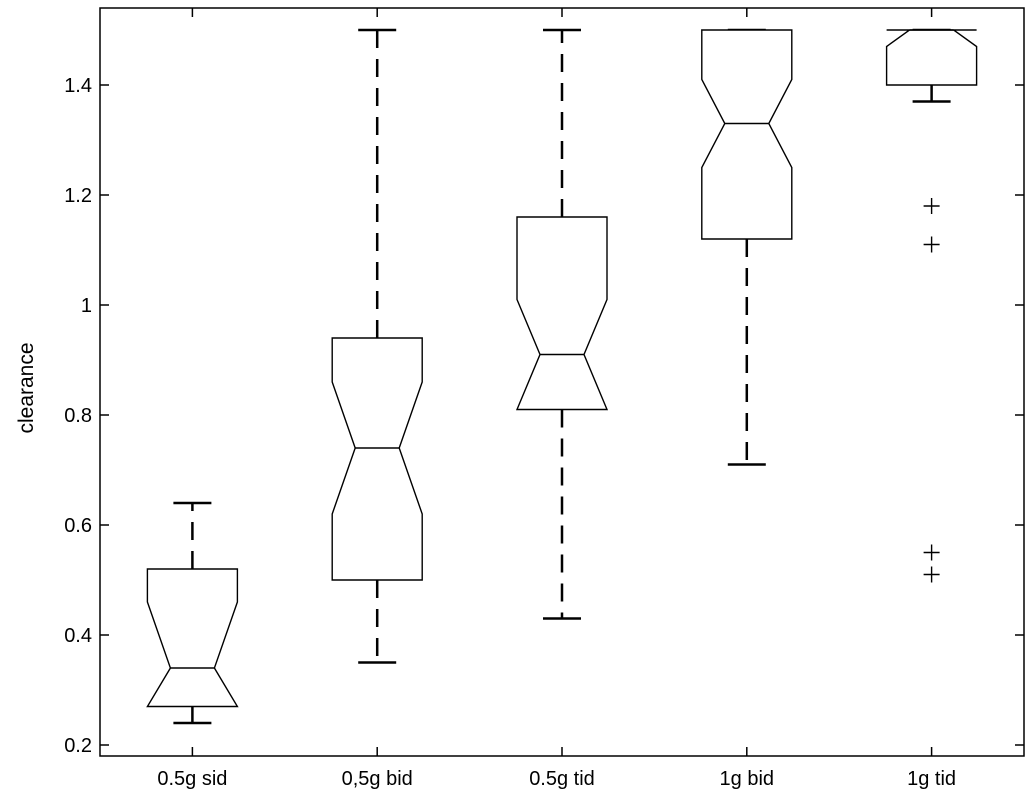 This screenshot has height=805, width=1033. I want to click on x-tick-label: 0.5g sid, so click(192, 779).